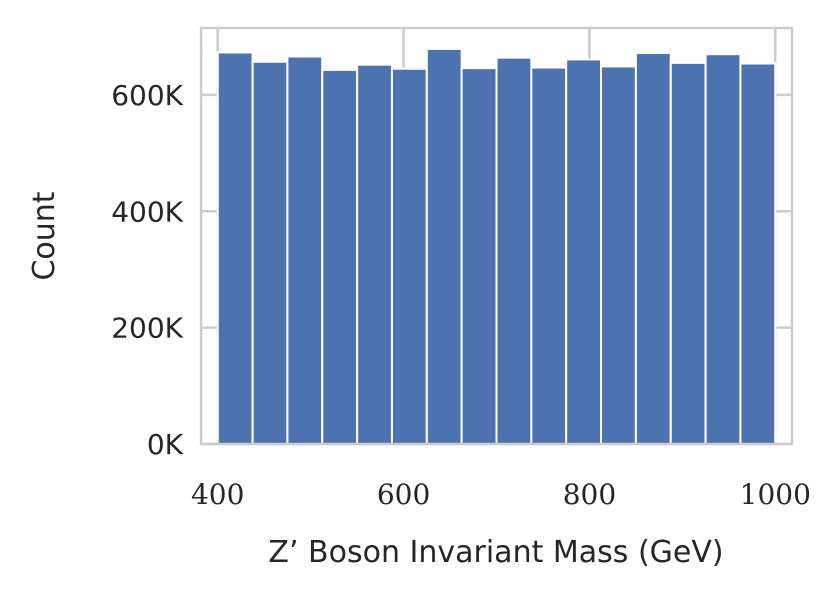 The width and height of the screenshot is (832, 599). I want to click on y-tick-label: 400K, so click(147, 211).